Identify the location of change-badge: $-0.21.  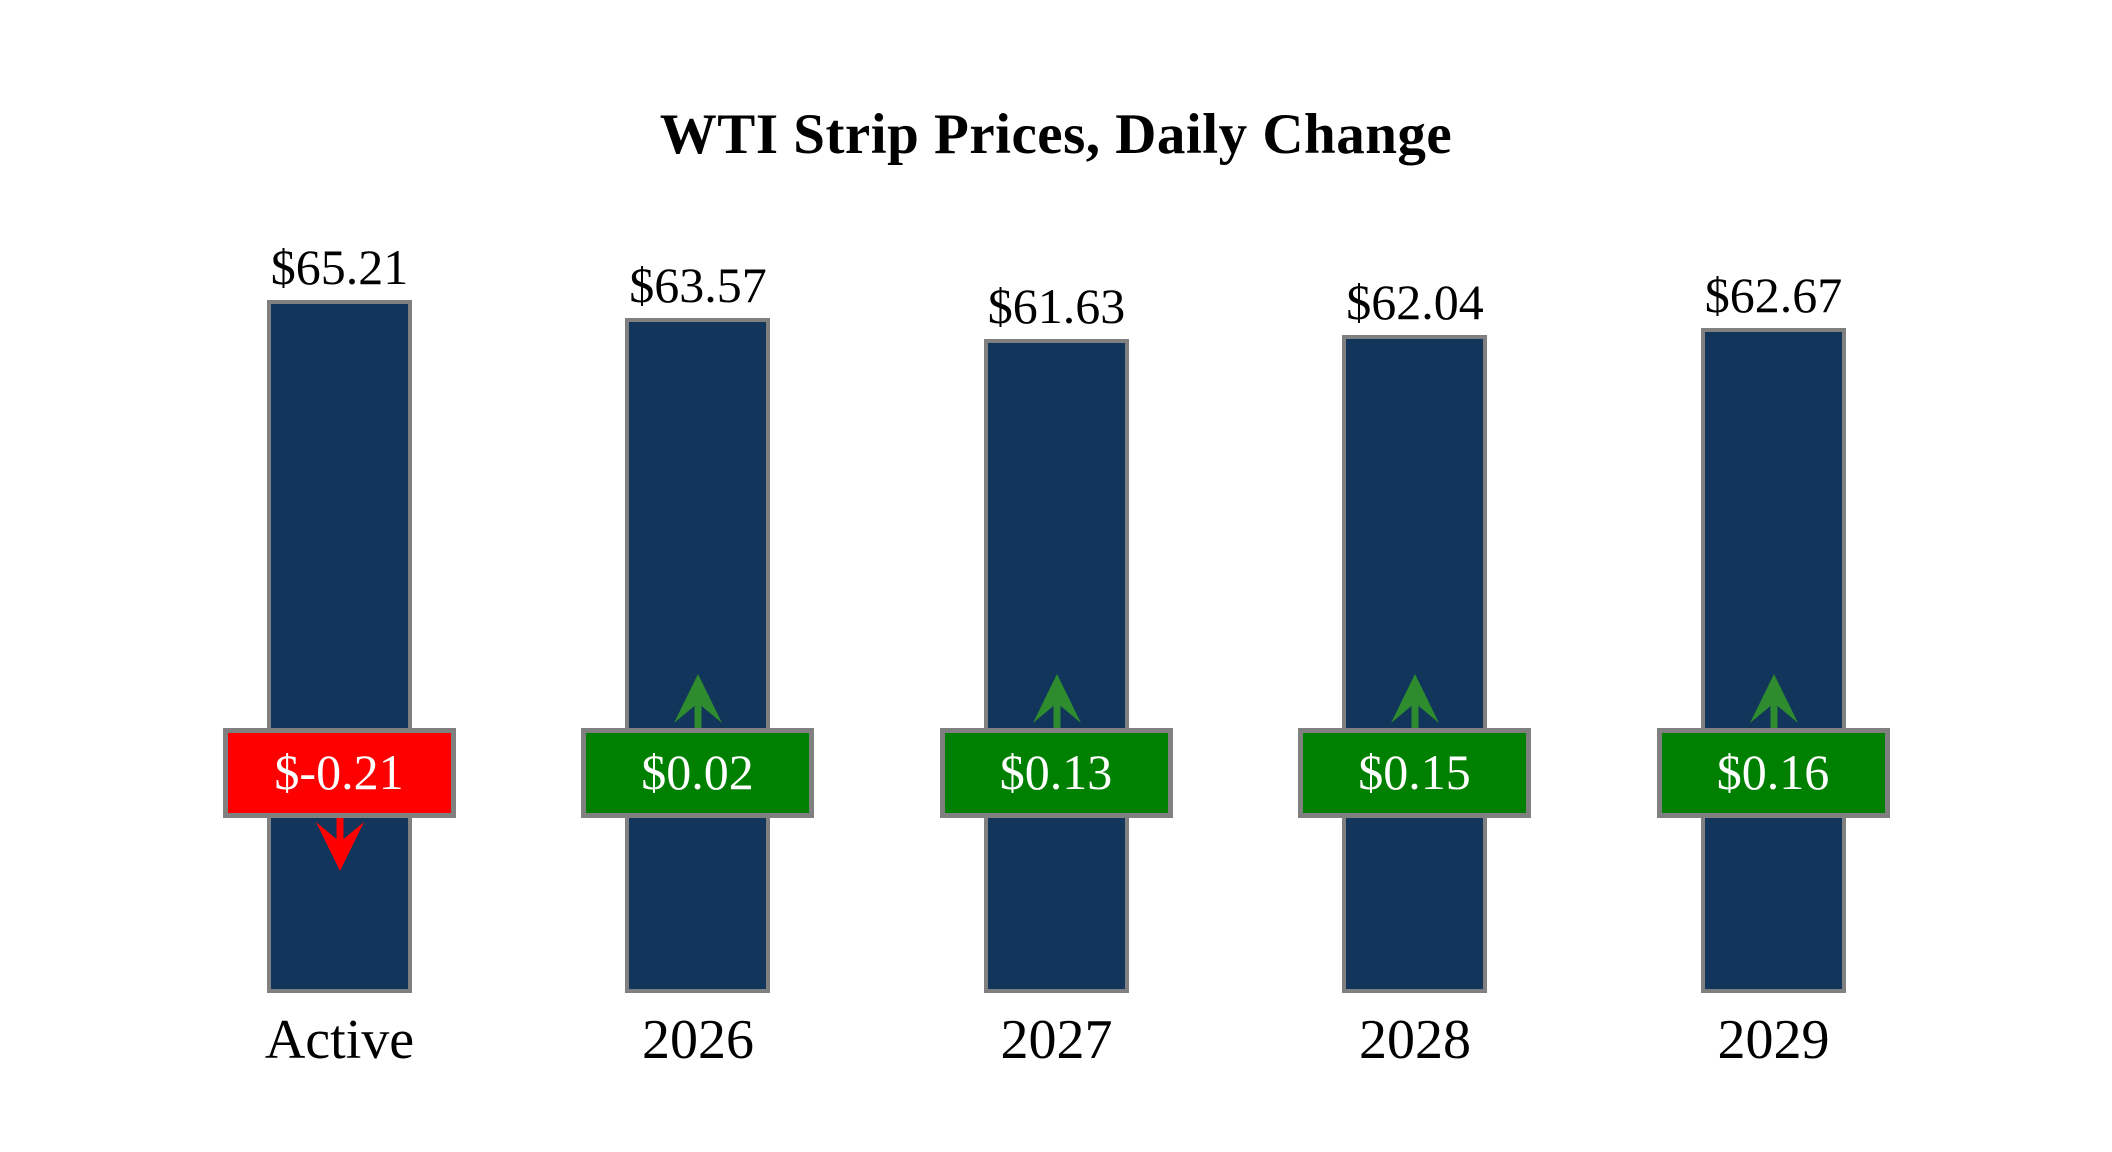
(339, 773).